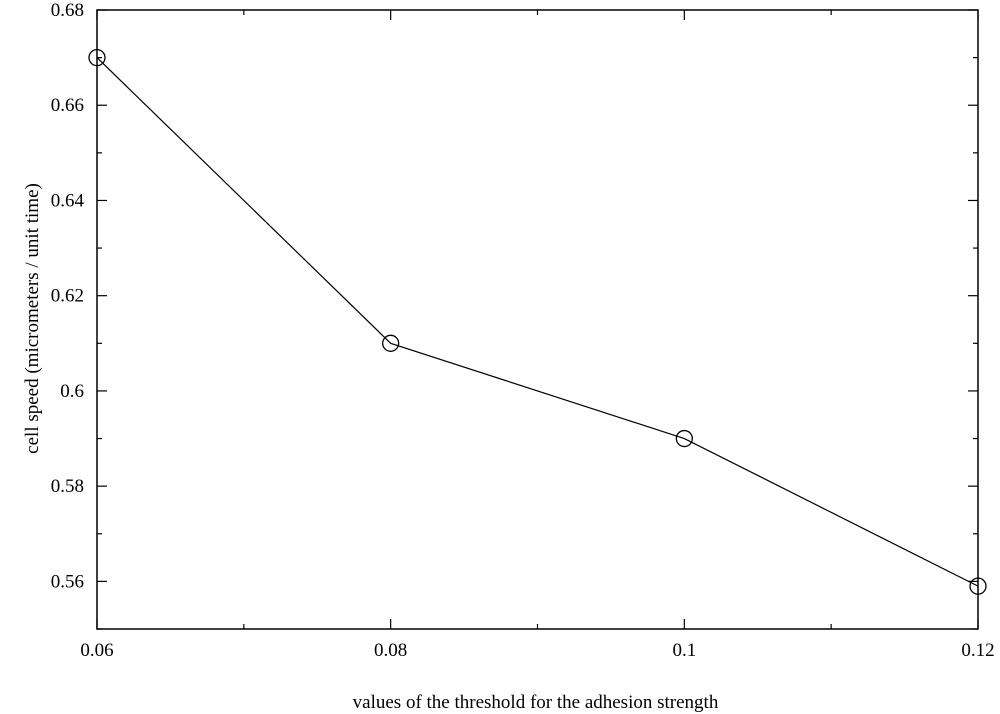 The image size is (1000, 714). Describe the element at coordinates (684, 650) in the screenshot. I see `x-tick-label: 0.1` at that location.